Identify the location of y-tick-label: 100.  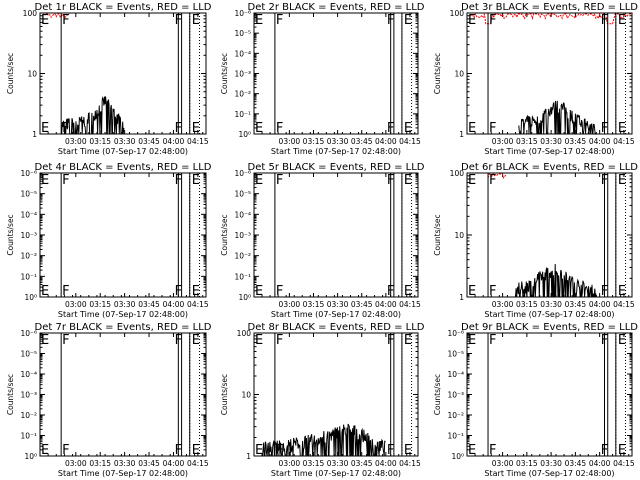
(30, 13).